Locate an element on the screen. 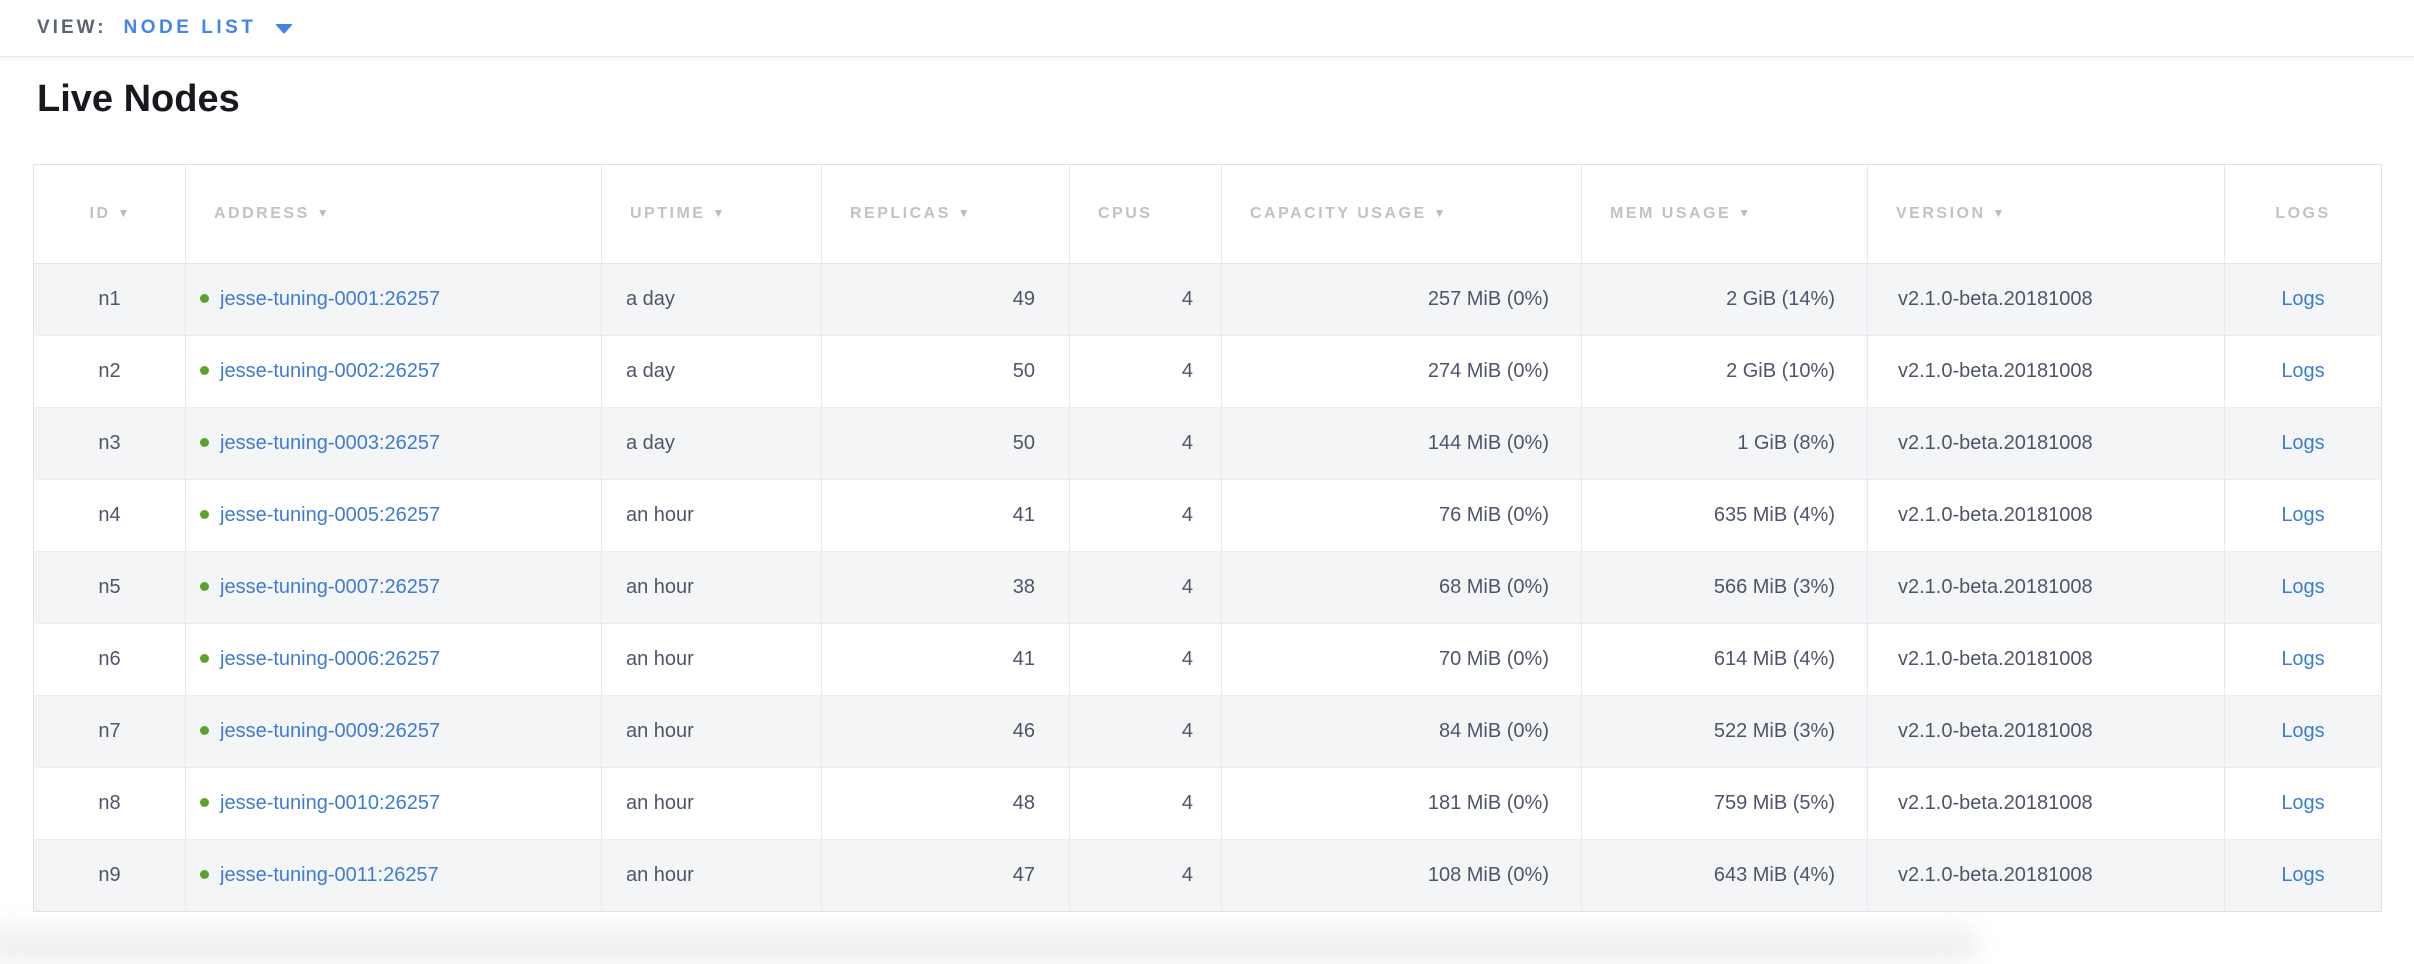  chevron-down-icon is located at coordinates (284, 29).